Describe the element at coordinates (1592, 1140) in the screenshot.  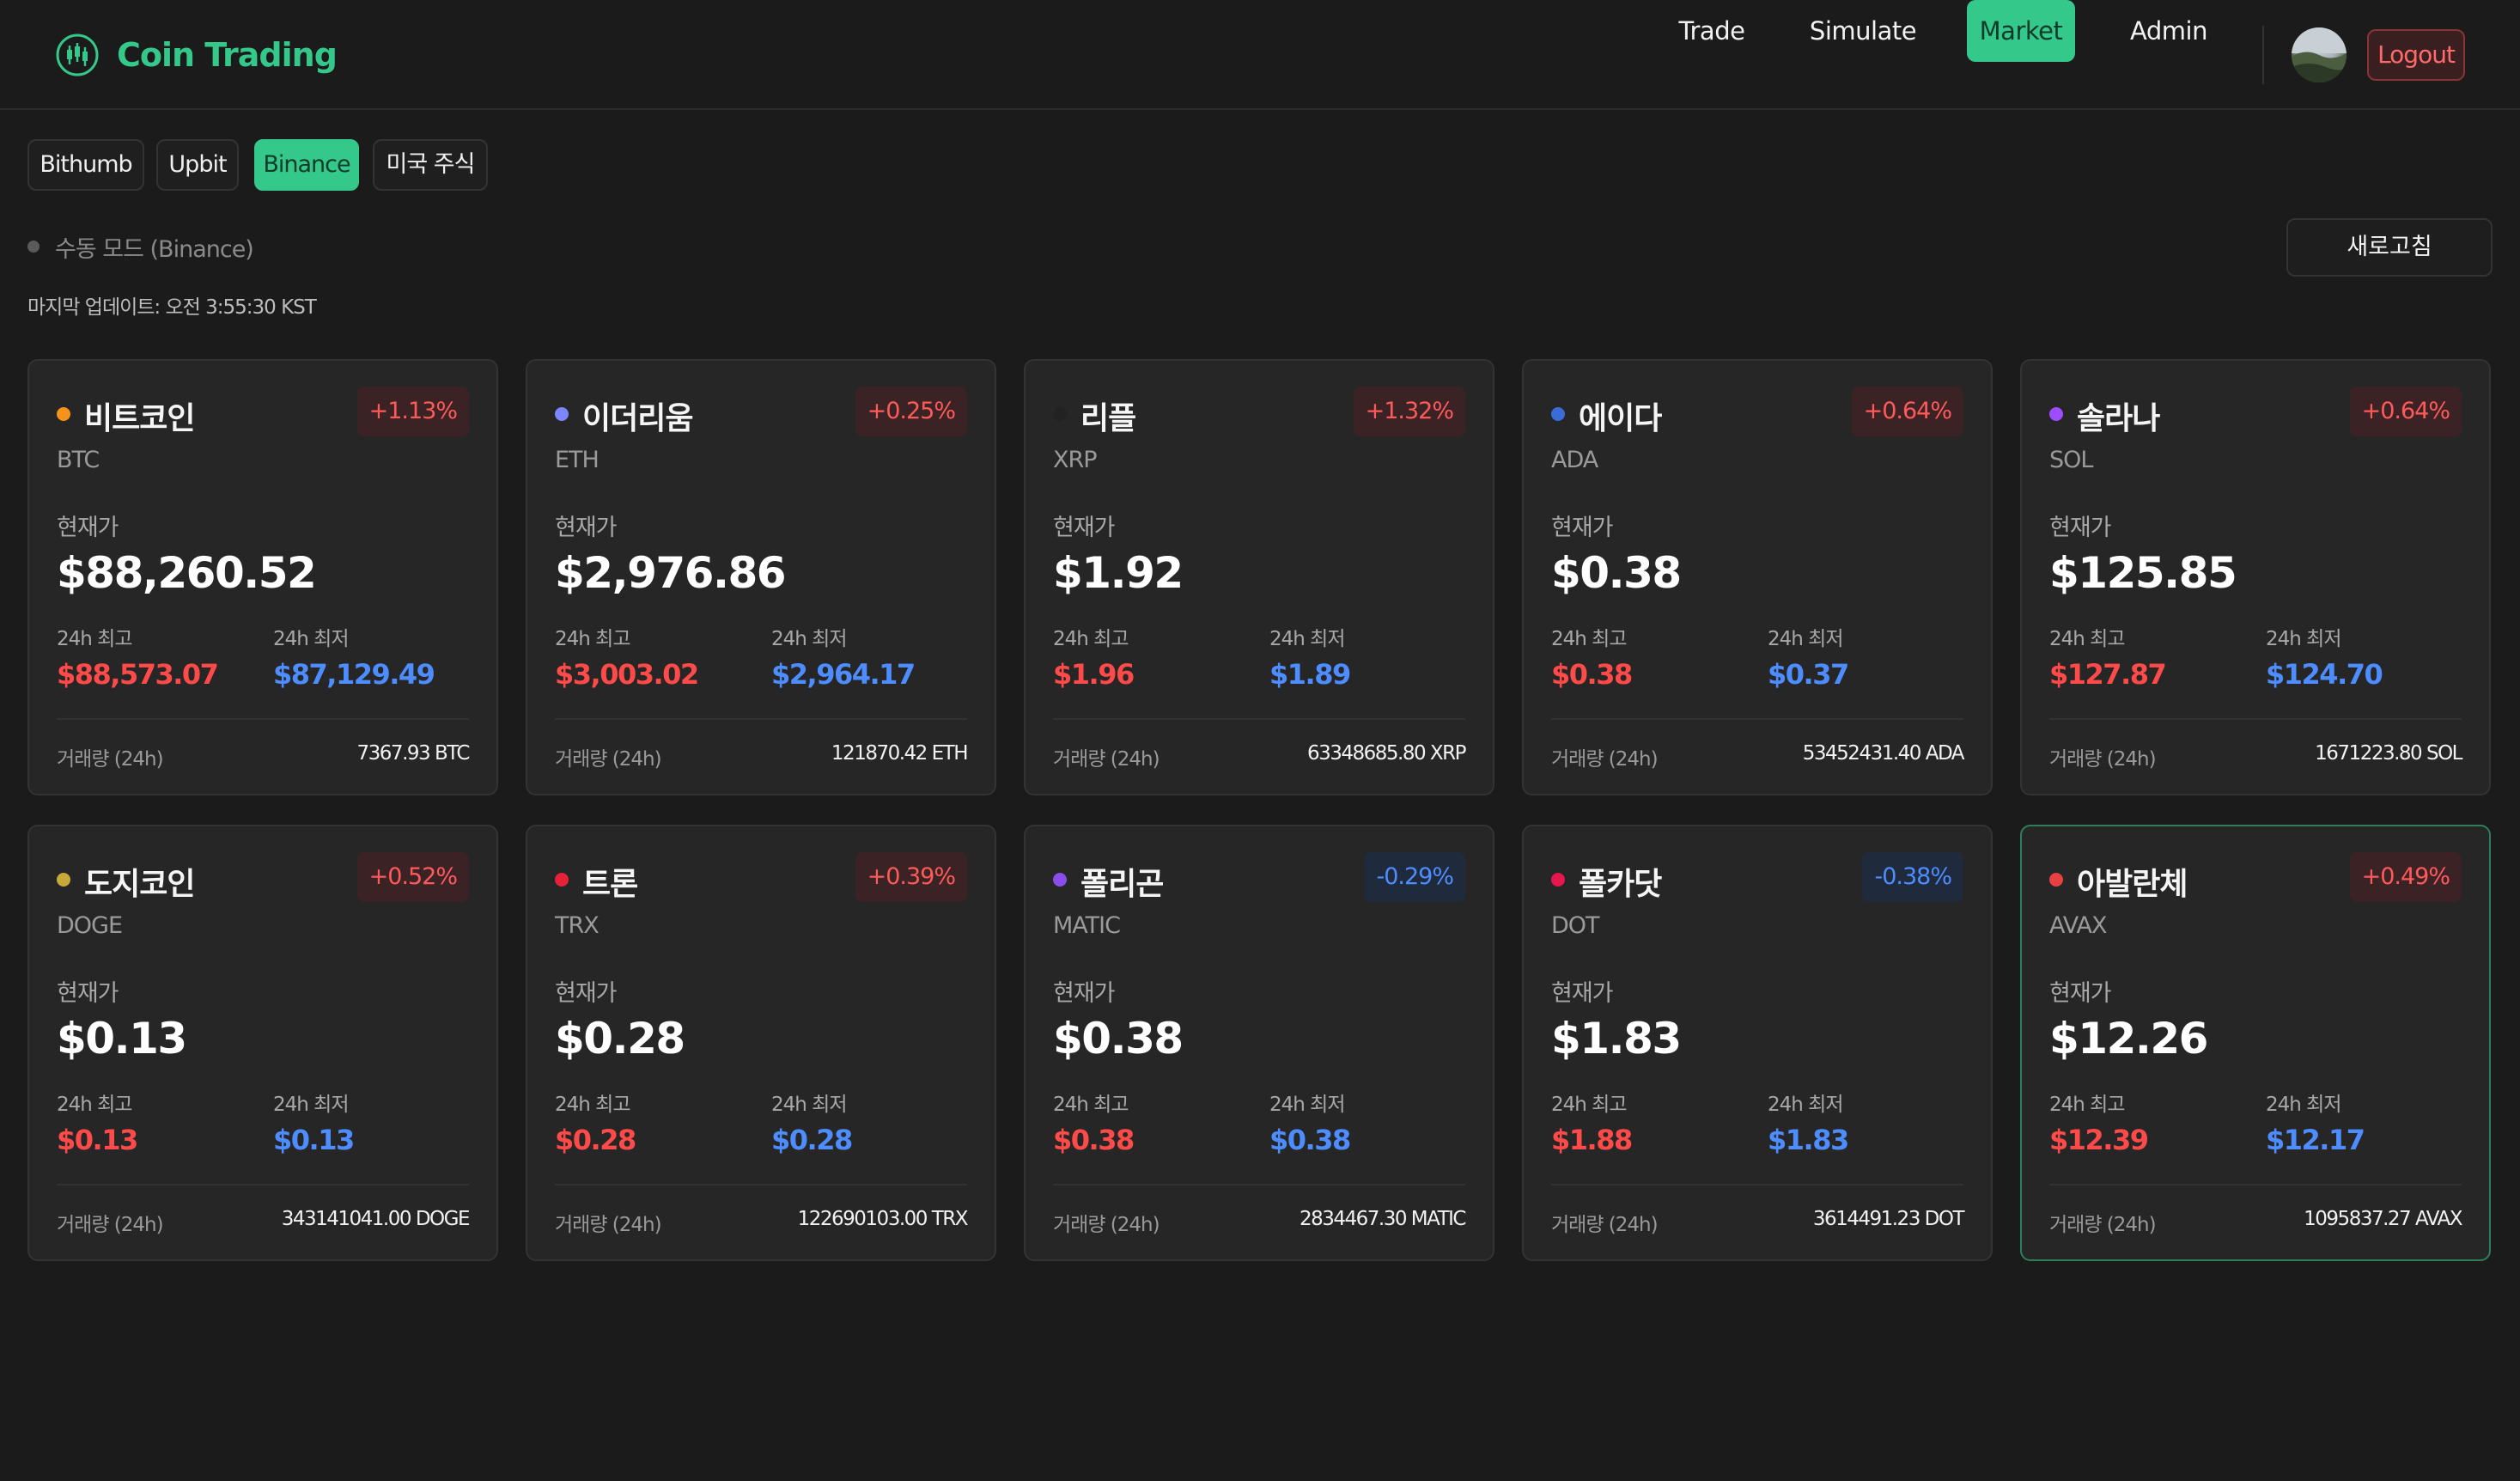
I see `high-24h-value: $1.88` at that location.